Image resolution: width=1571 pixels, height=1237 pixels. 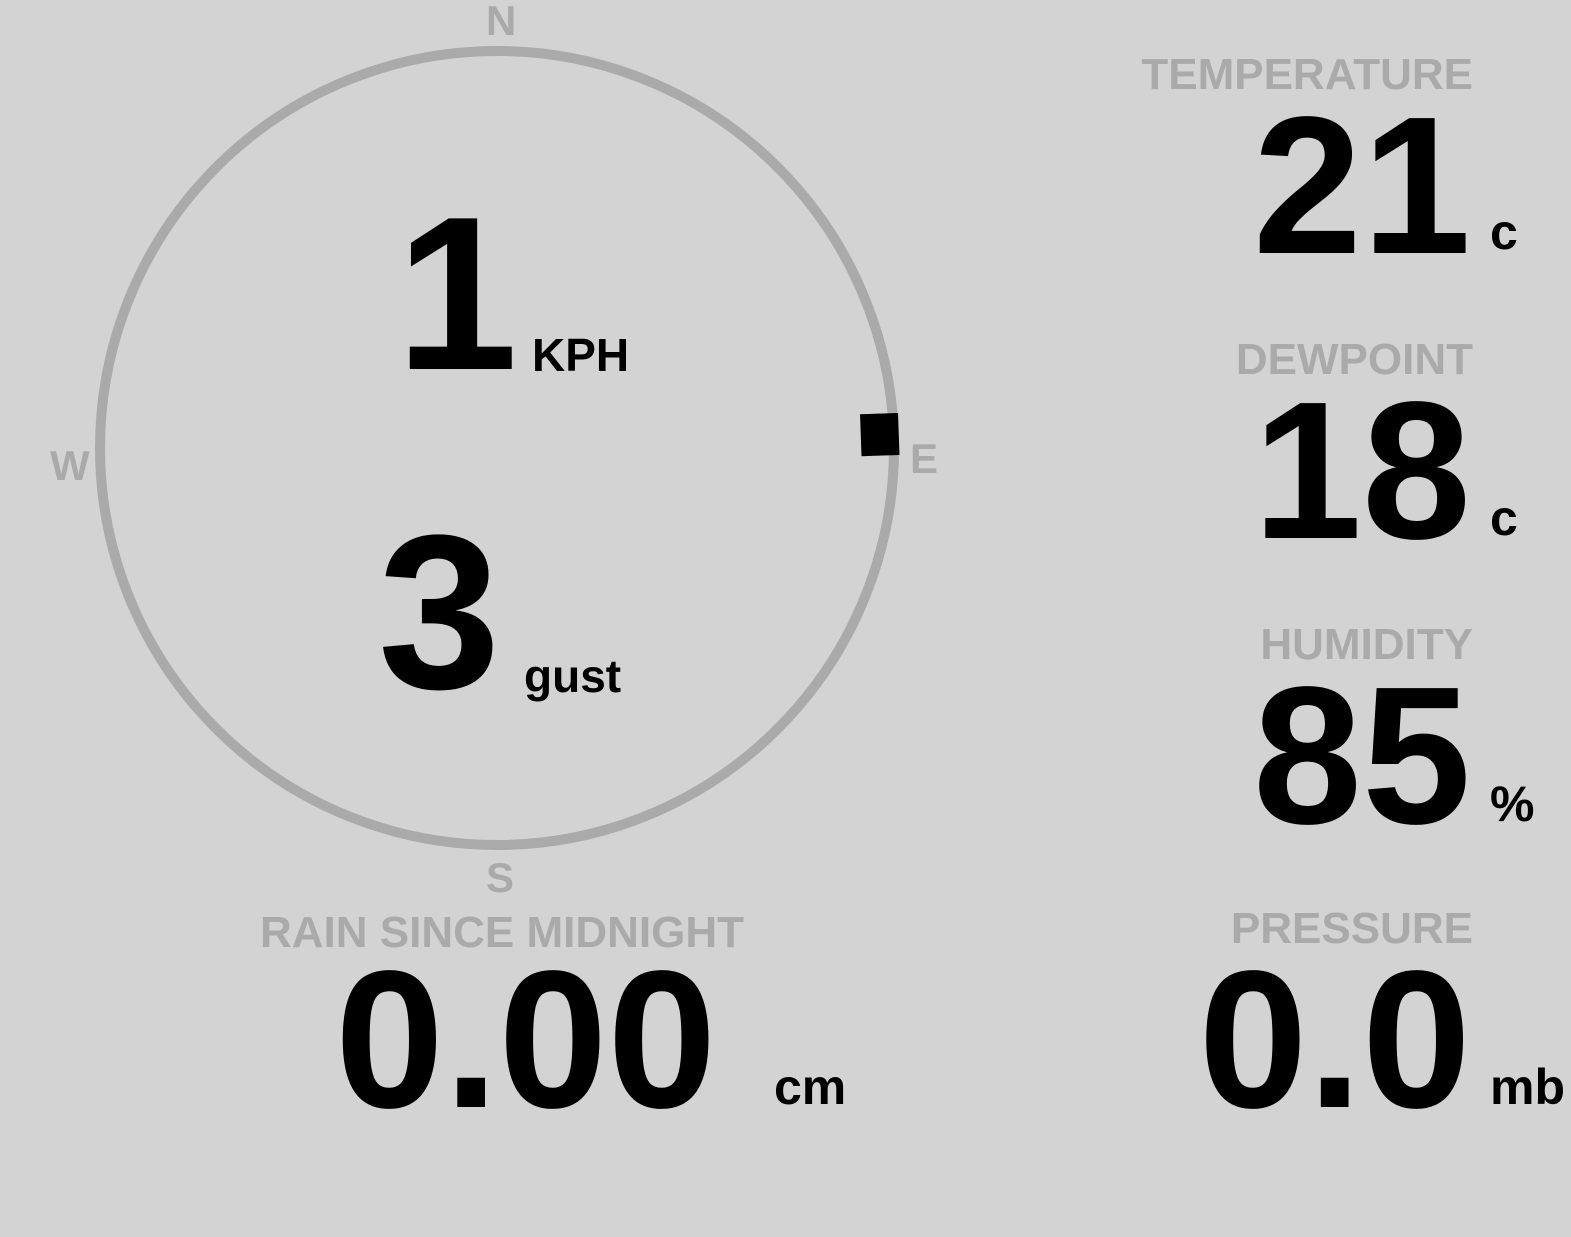 I want to click on wind-direction-pointer, so click(x=880, y=434).